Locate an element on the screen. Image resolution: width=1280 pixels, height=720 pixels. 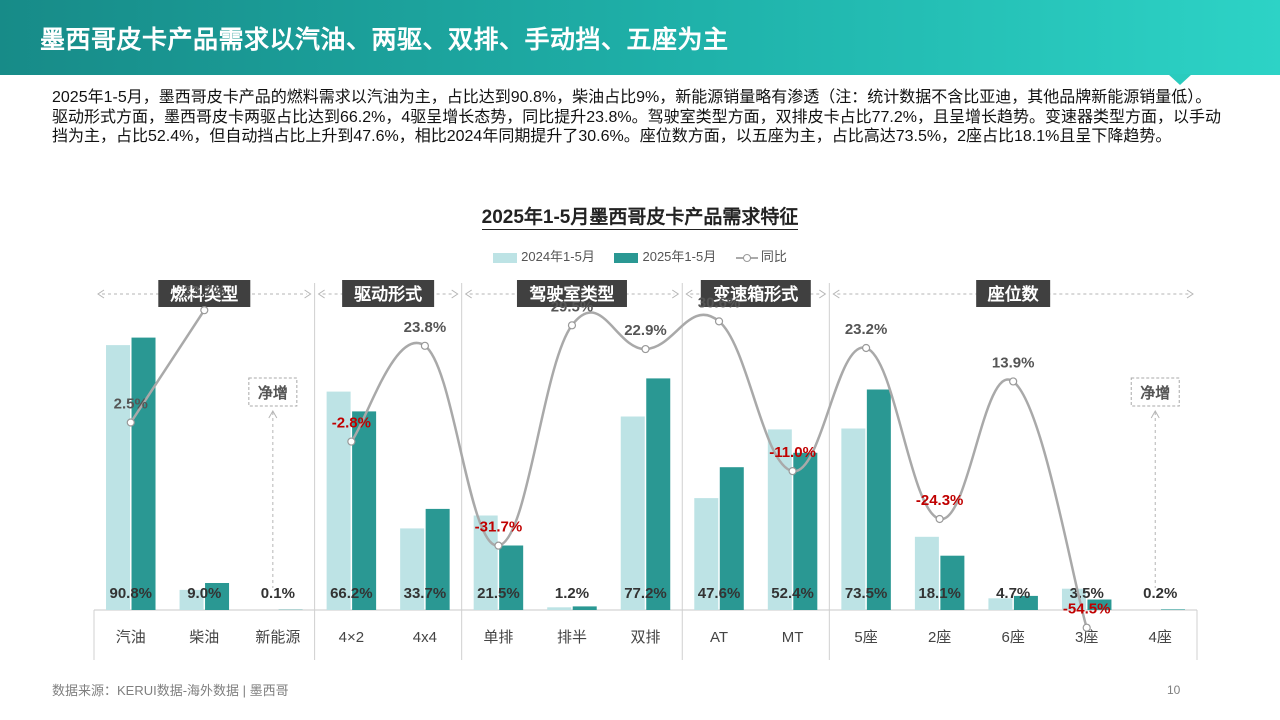
legend-label-yoy: 同比 is located at coordinates (773, 256).